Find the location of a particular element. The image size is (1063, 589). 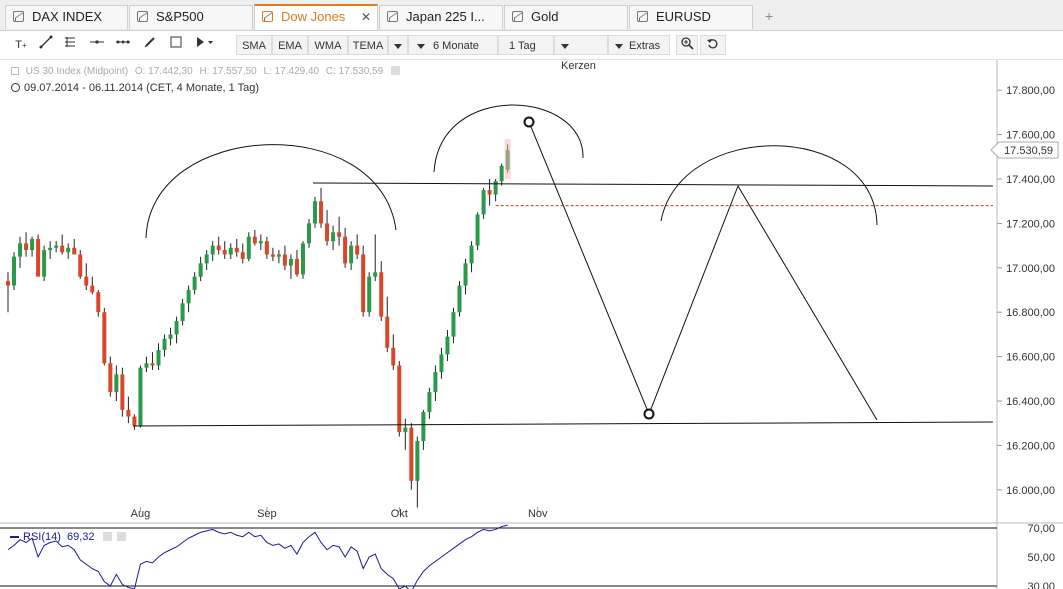

interval-select: 1 Tag is located at coordinates (526, 45).